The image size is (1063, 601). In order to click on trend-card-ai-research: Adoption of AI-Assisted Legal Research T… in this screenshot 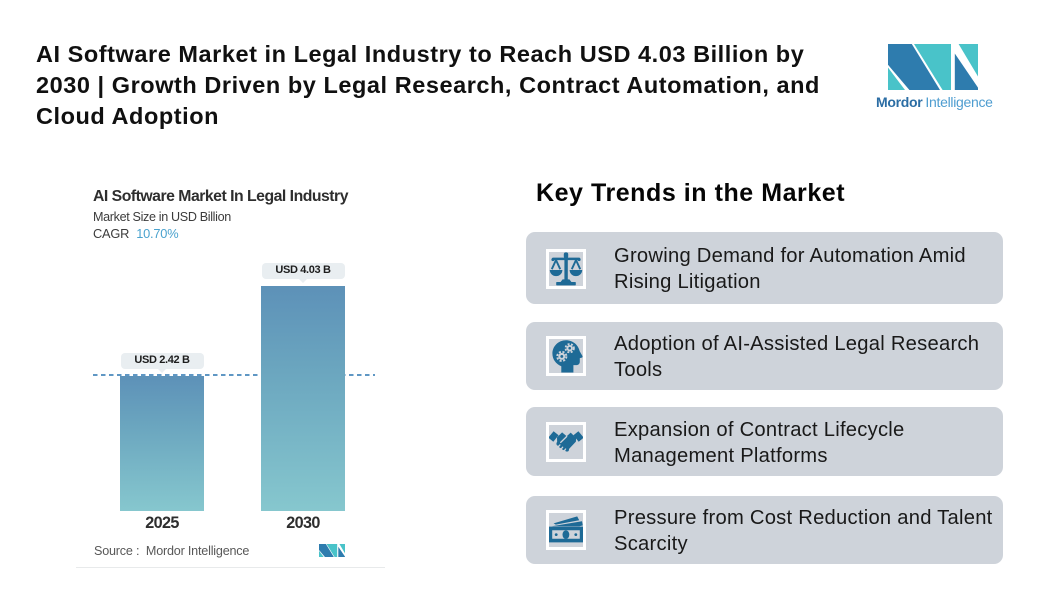, I will do `click(764, 356)`.